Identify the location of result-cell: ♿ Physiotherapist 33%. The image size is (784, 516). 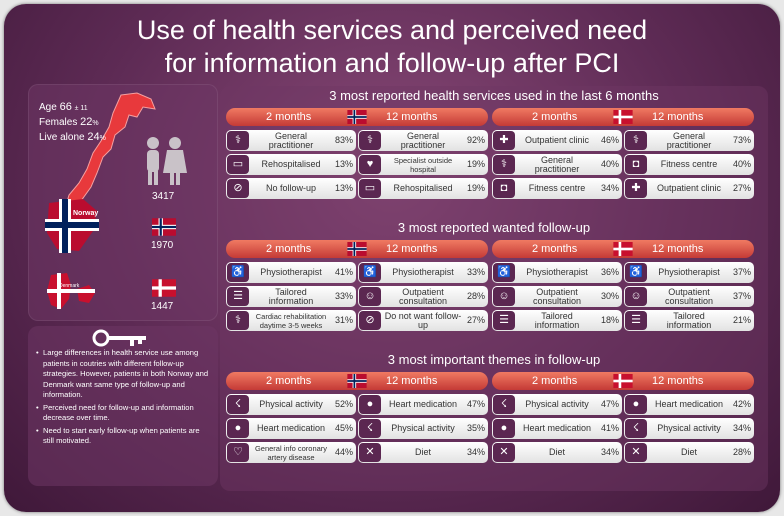
(423, 272).